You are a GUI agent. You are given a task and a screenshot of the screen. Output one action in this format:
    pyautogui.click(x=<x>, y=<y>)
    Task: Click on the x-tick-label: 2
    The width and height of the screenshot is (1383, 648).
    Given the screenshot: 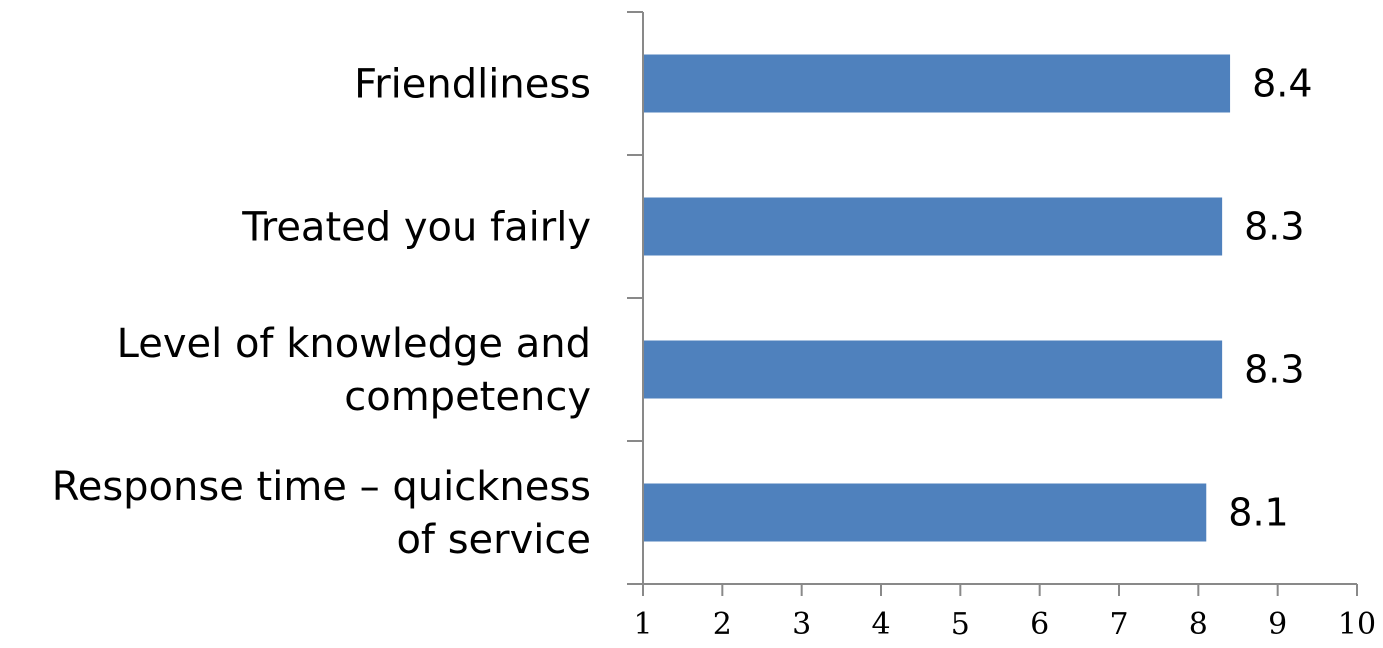 What is the action you would take?
    pyautogui.click(x=722, y=624)
    